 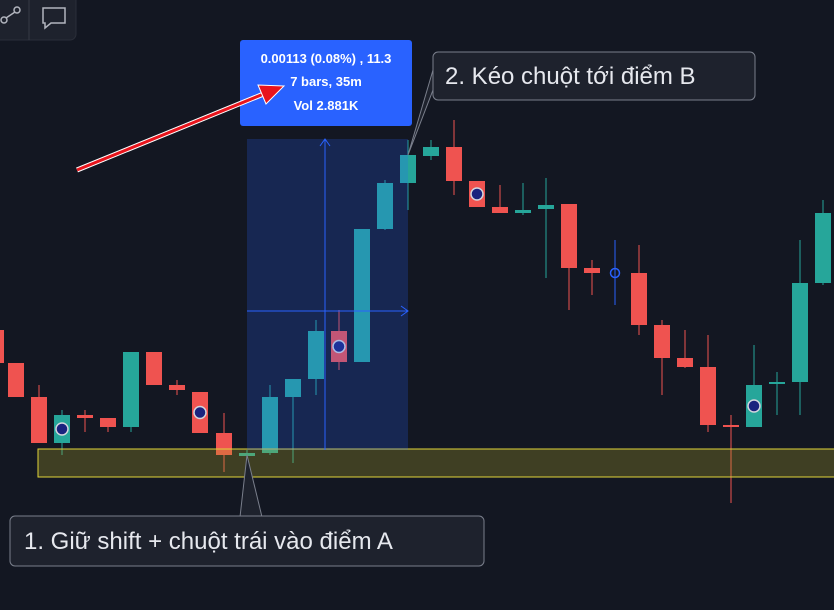 What do you see at coordinates (38, 20) in the screenshot?
I see `toolbar` at bounding box center [38, 20].